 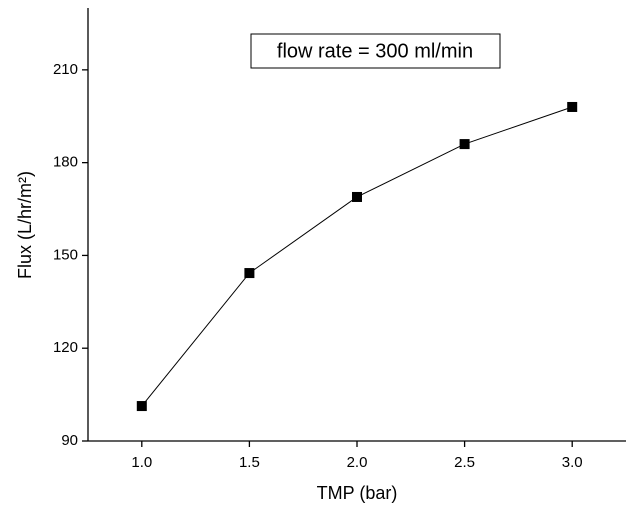 What do you see at coordinates (572, 462) in the screenshot?
I see `x-tick-label: 3.0` at bounding box center [572, 462].